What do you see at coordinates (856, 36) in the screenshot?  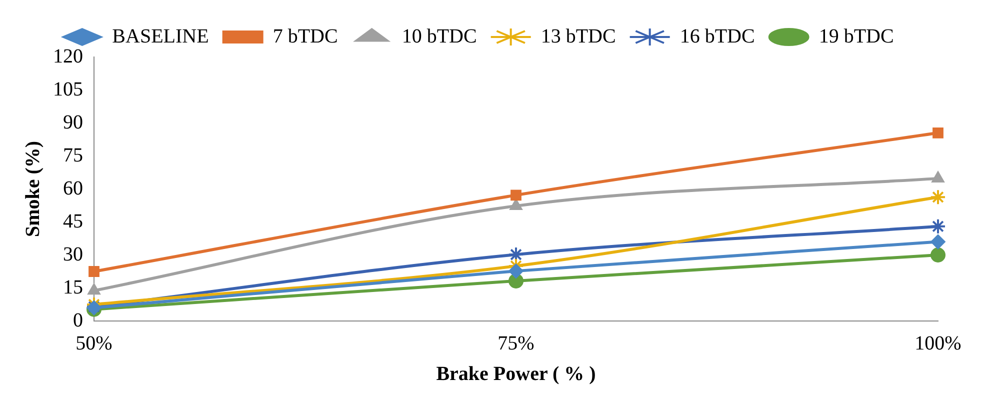 I see `legend-label: 19 bTDC` at bounding box center [856, 36].